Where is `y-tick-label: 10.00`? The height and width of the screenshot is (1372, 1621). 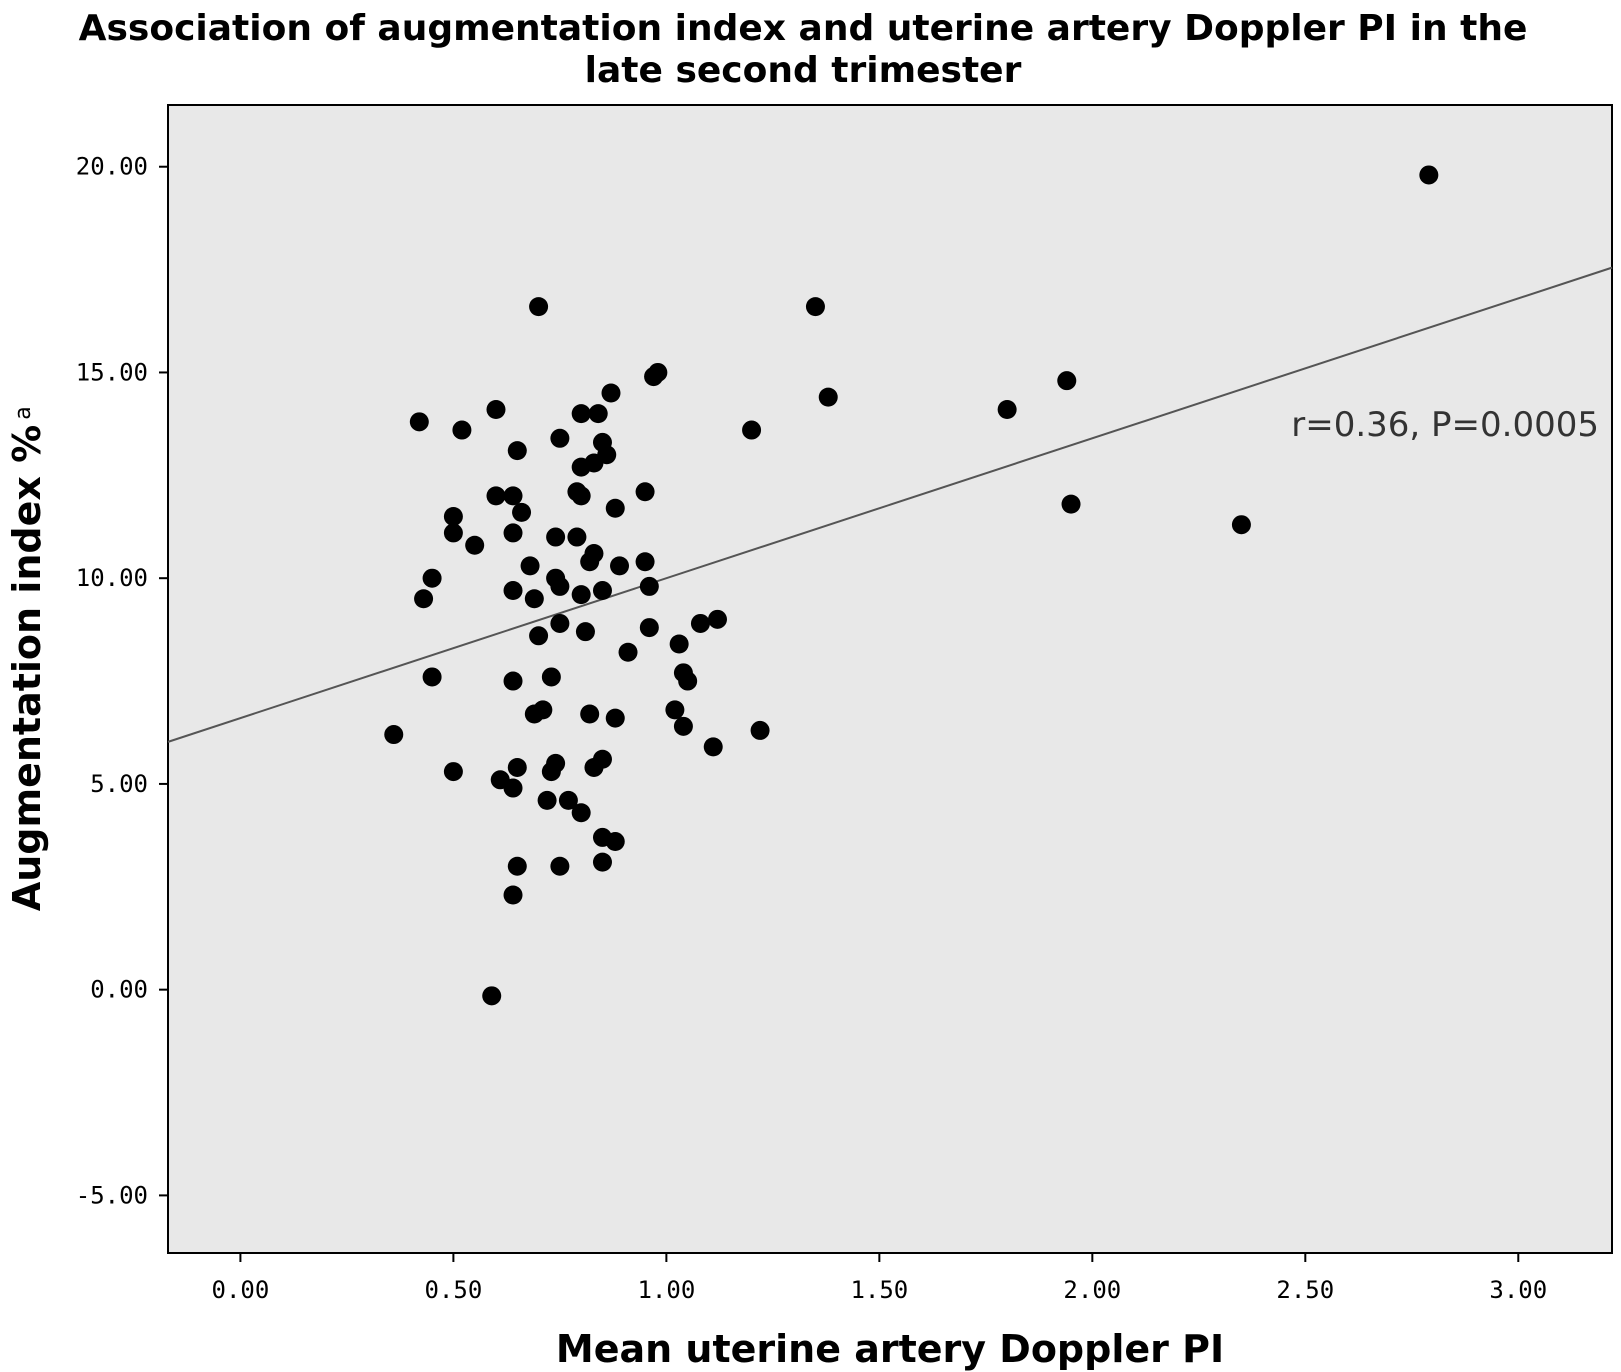
y-tick-label: 10.00 is located at coordinates (112, 578).